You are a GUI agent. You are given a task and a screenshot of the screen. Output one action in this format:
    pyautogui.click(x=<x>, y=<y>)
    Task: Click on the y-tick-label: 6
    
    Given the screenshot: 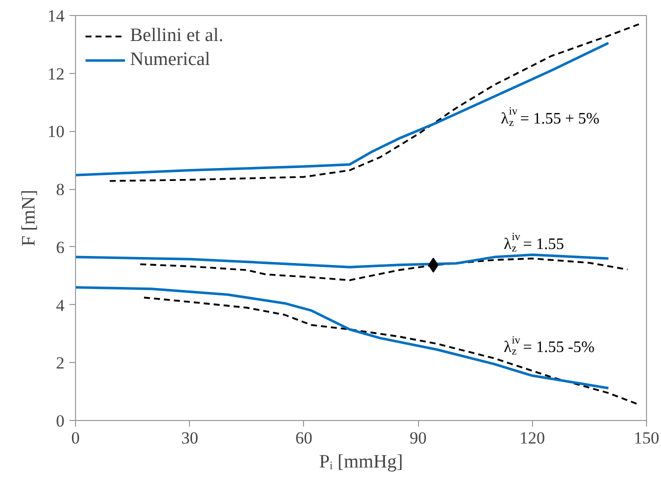 What is the action you would take?
    pyautogui.click(x=60, y=247)
    